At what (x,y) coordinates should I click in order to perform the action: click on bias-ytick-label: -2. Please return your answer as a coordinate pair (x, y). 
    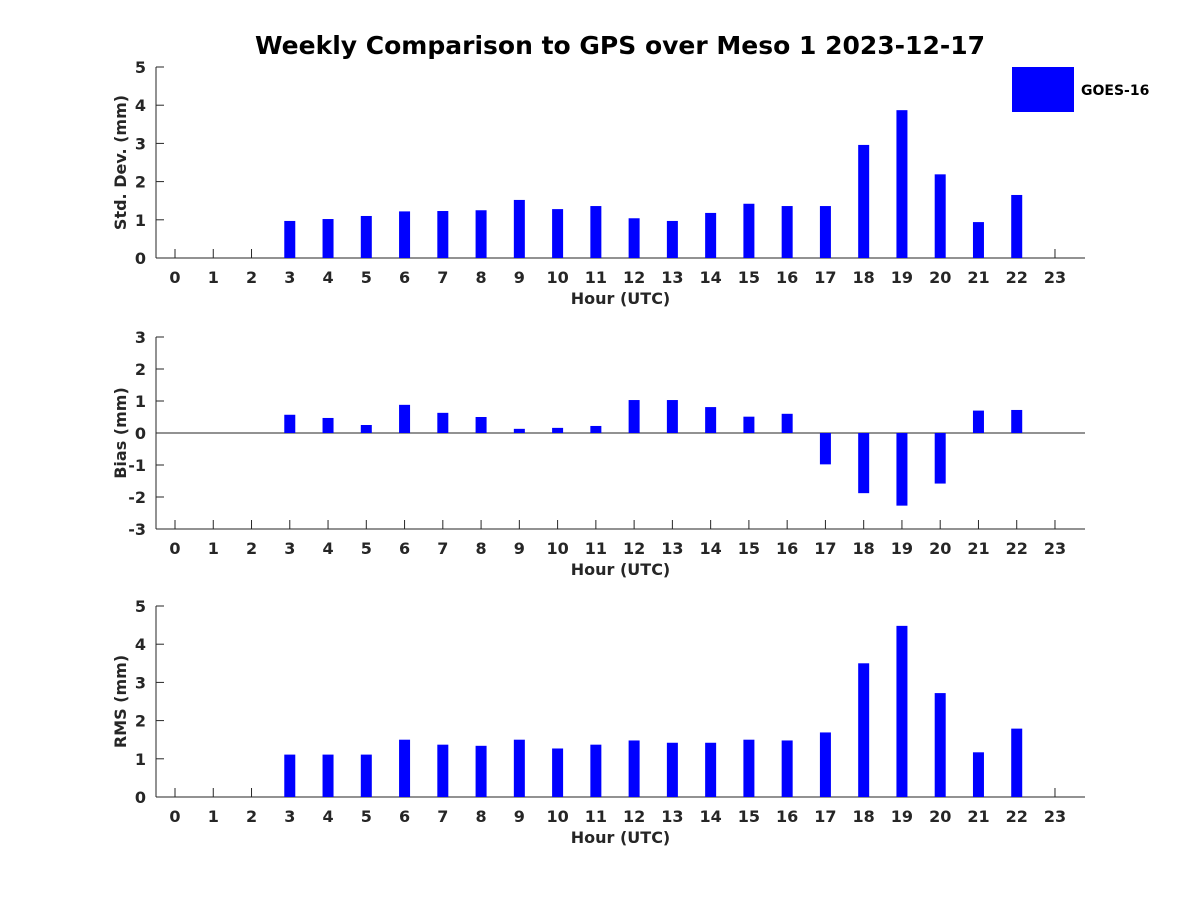
    Looking at the image, I should click on (137, 497).